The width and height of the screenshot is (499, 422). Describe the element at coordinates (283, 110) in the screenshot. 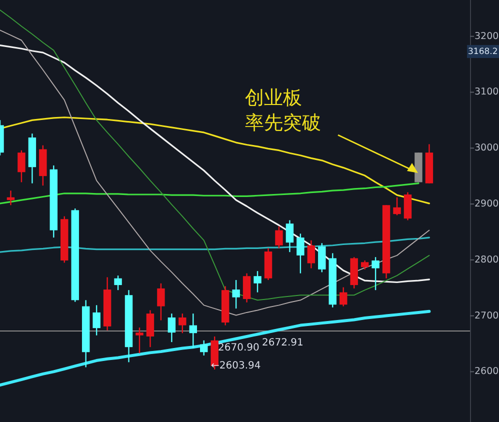

I see `annotation: 创业板率先突破` at that location.